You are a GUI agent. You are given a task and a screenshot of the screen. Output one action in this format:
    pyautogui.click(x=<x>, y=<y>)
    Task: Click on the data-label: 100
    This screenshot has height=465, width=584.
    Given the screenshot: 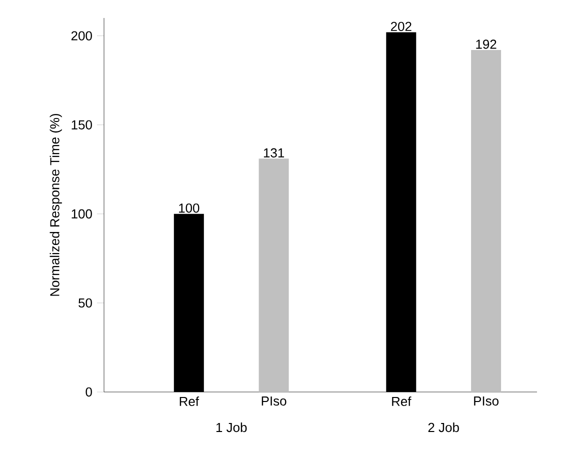 What is the action you would take?
    pyautogui.click(x=189, y=208)
    